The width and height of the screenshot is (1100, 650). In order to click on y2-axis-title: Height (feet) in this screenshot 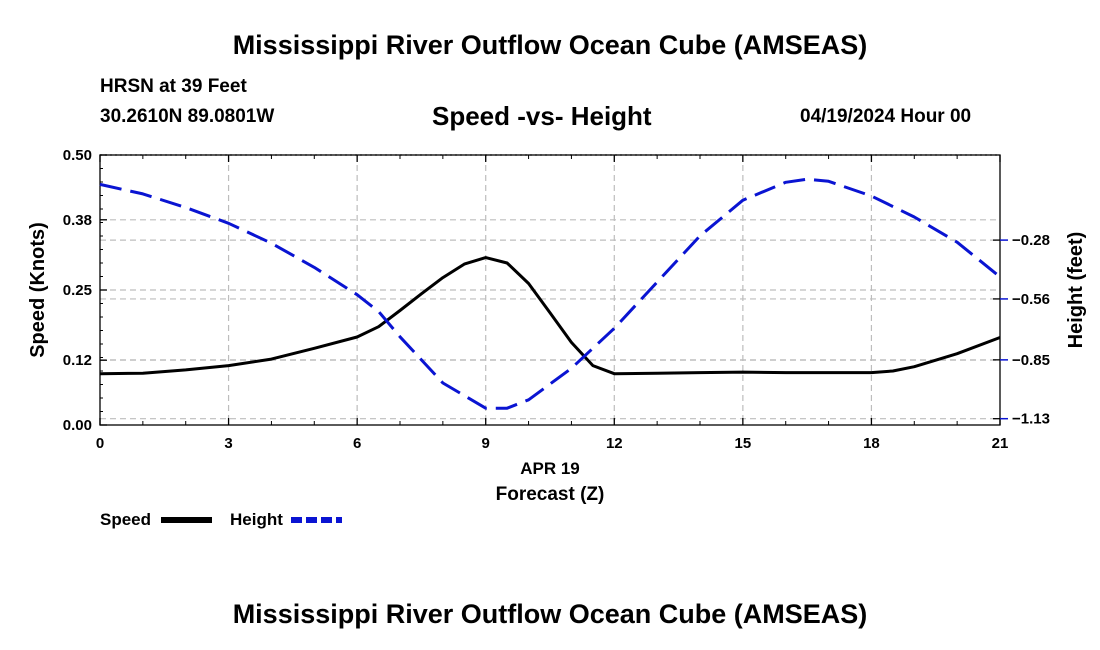, I will do `click(1076, 290)`.